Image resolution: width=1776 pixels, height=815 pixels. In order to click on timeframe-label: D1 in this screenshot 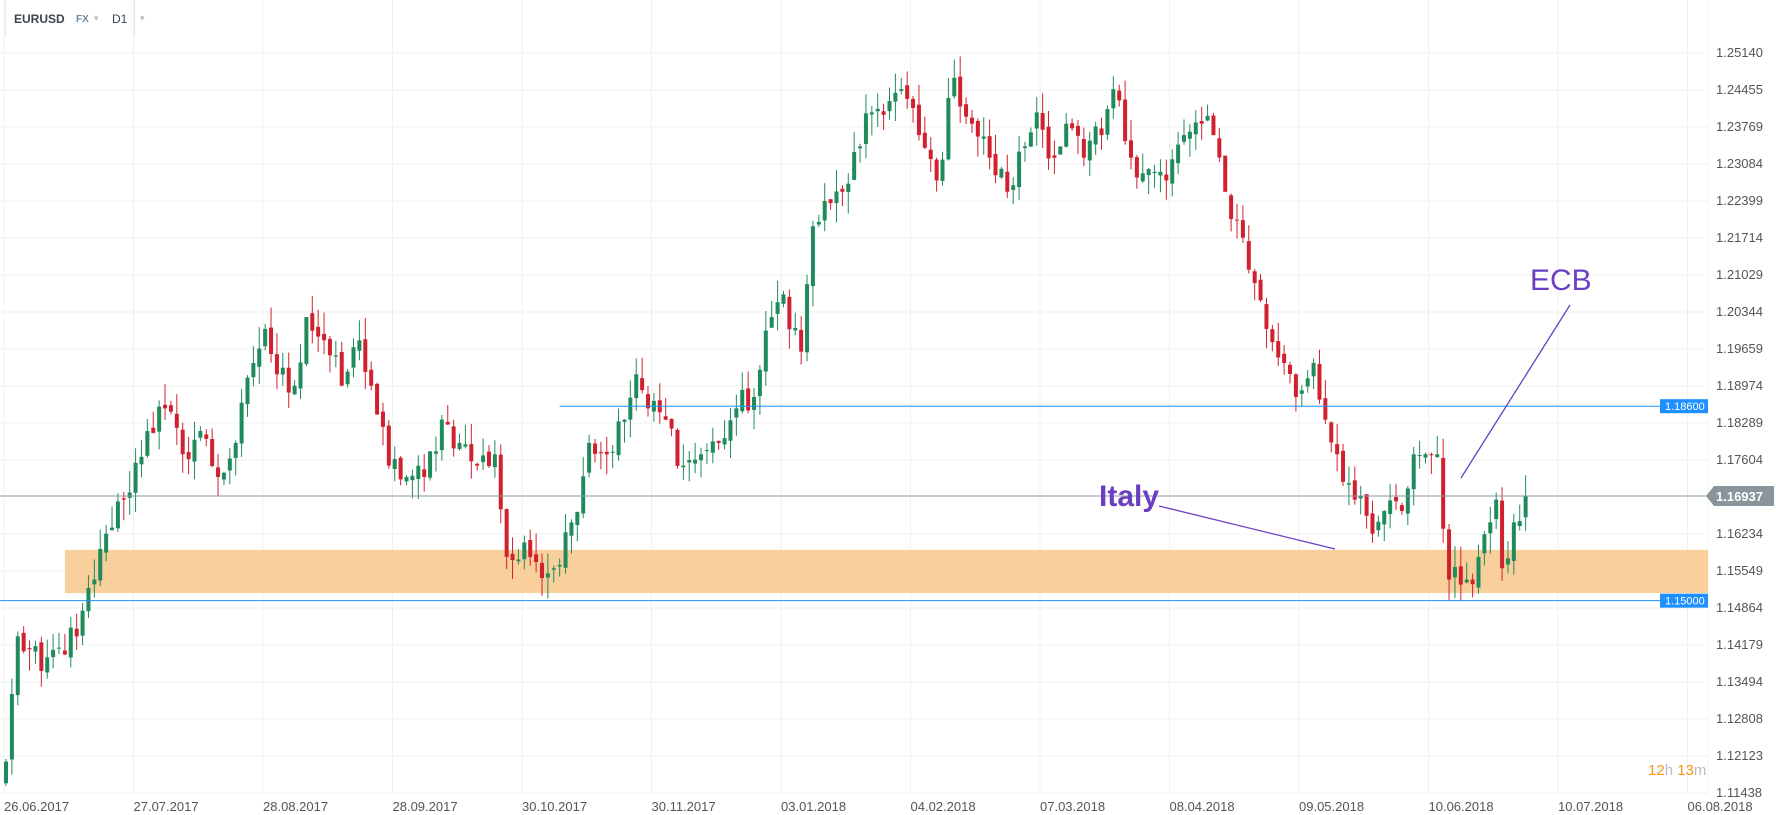, I will do `click(120, 19)`.